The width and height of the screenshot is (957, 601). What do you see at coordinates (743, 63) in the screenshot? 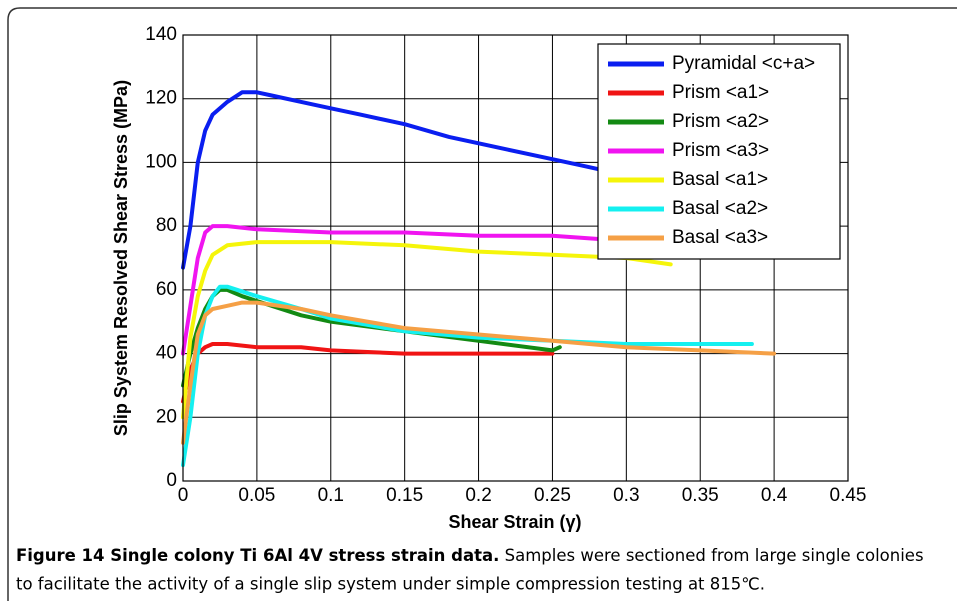
I see `legend-label: Pyramidal <c+a>` at bounding box center [743, 63].